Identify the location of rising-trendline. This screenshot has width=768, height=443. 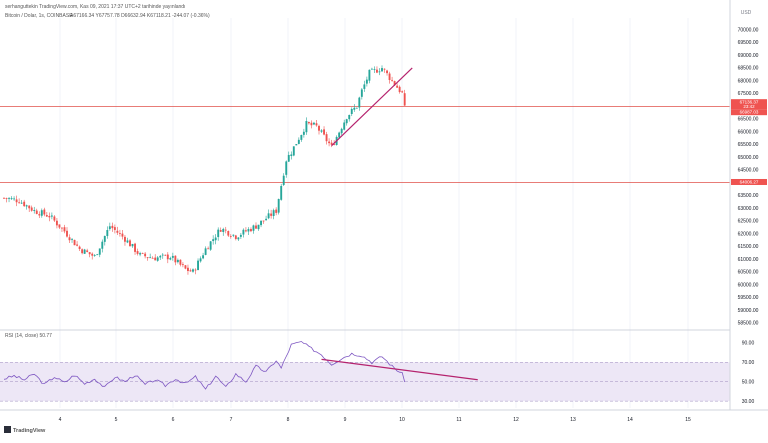
(372, 107).